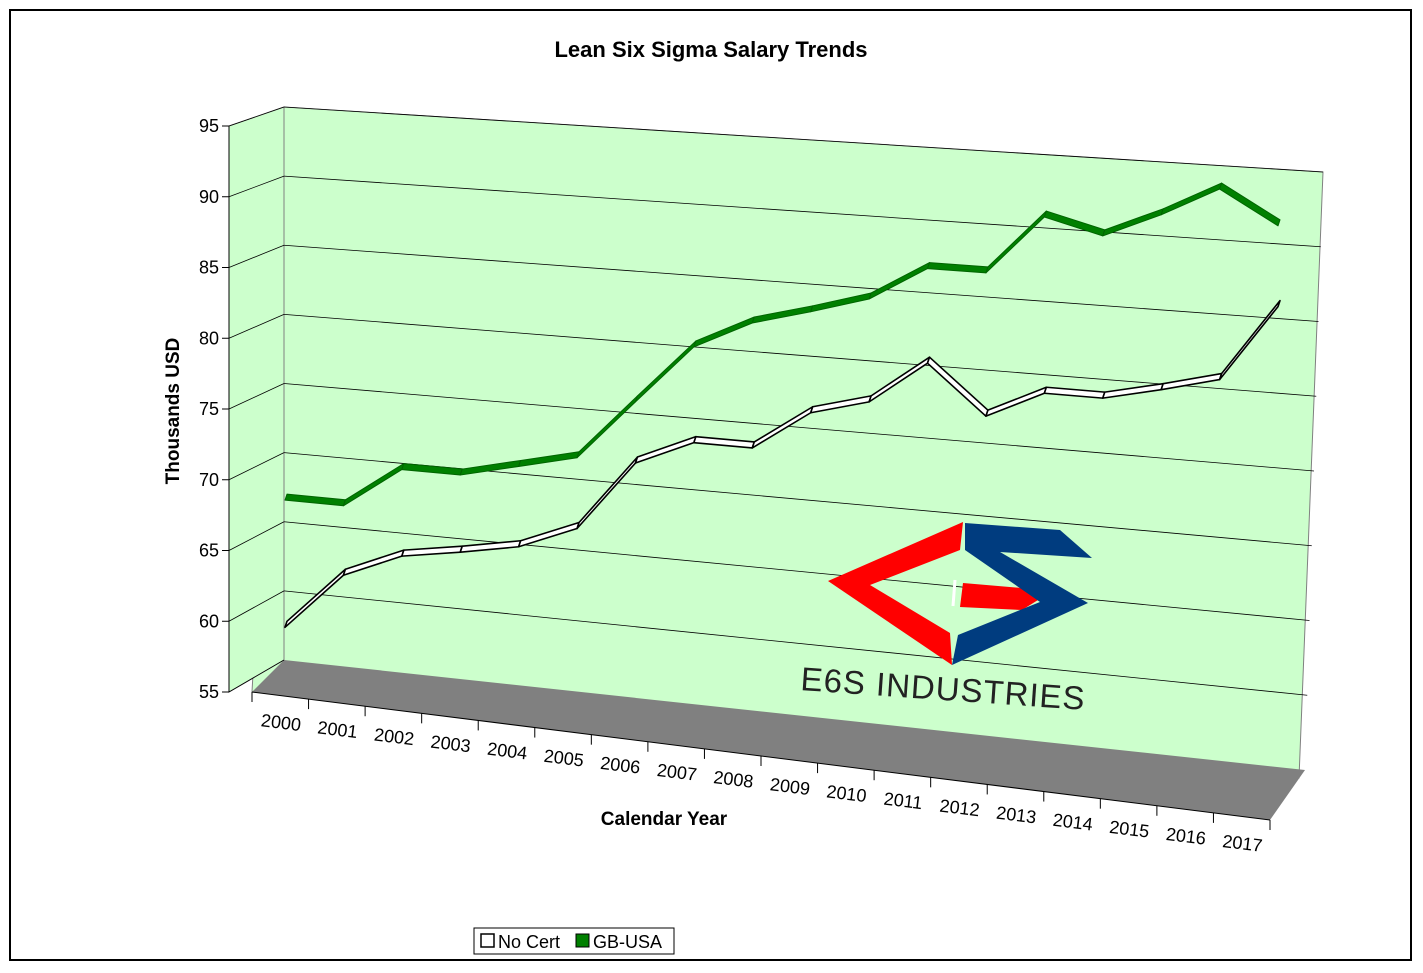  What do you see at coordinates (281, 722) in the screenshot?
I see `x-tick-label: 2000` at bounding box center [281, 722].